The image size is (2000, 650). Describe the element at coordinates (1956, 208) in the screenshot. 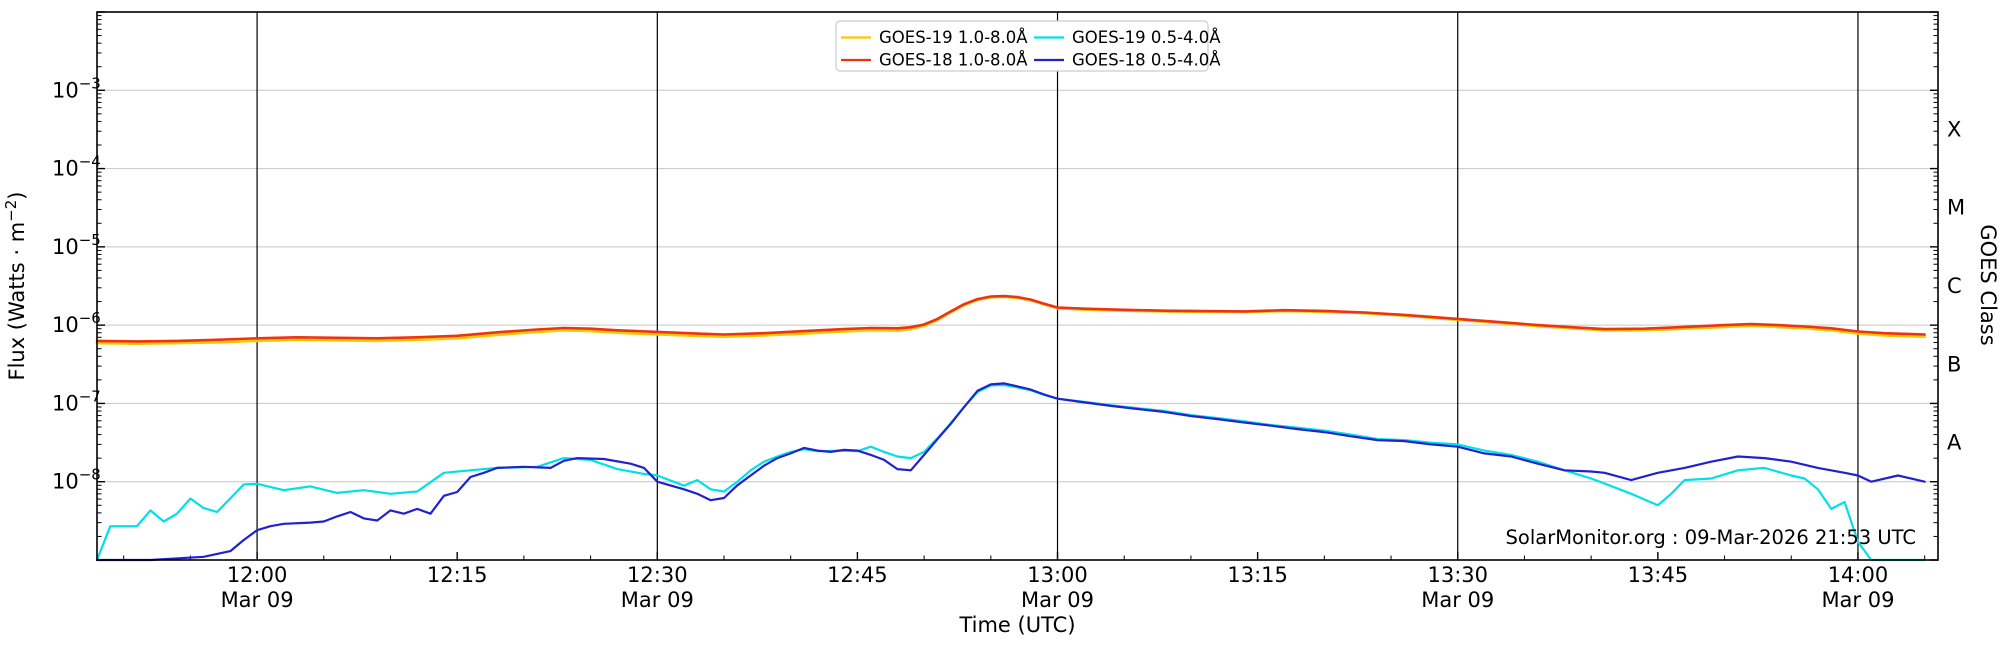

I see `goes-class-label: M` at that location.